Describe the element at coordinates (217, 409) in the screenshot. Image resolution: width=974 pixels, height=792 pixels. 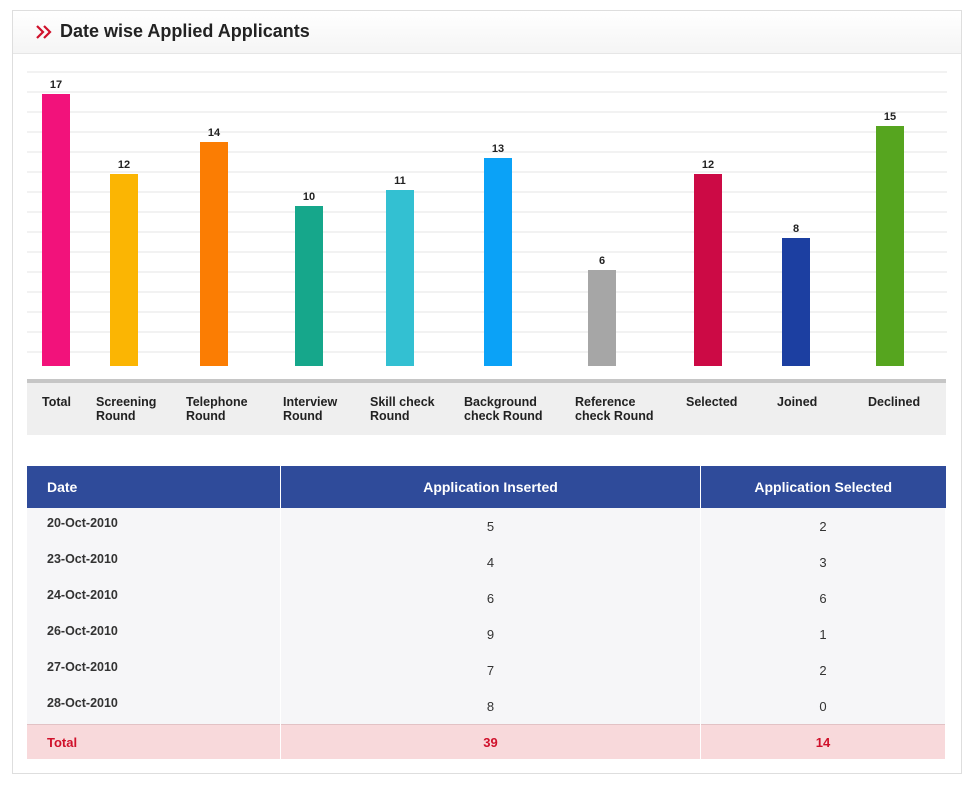
I see `x-tick-label: Telephone Round` at that location.